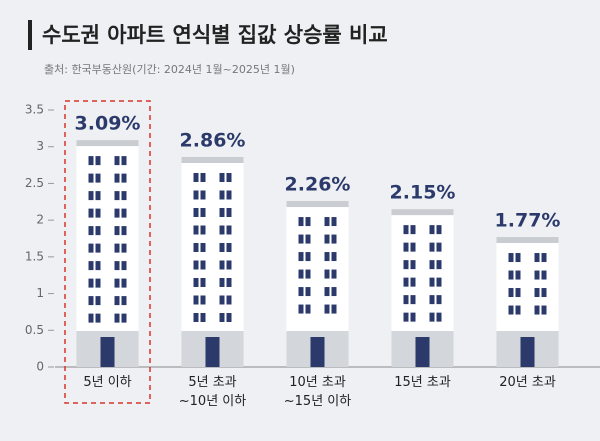 The height and width of the screenshot is (441, 600). I want to click on value-label: 3.09%, so click(108, 124).